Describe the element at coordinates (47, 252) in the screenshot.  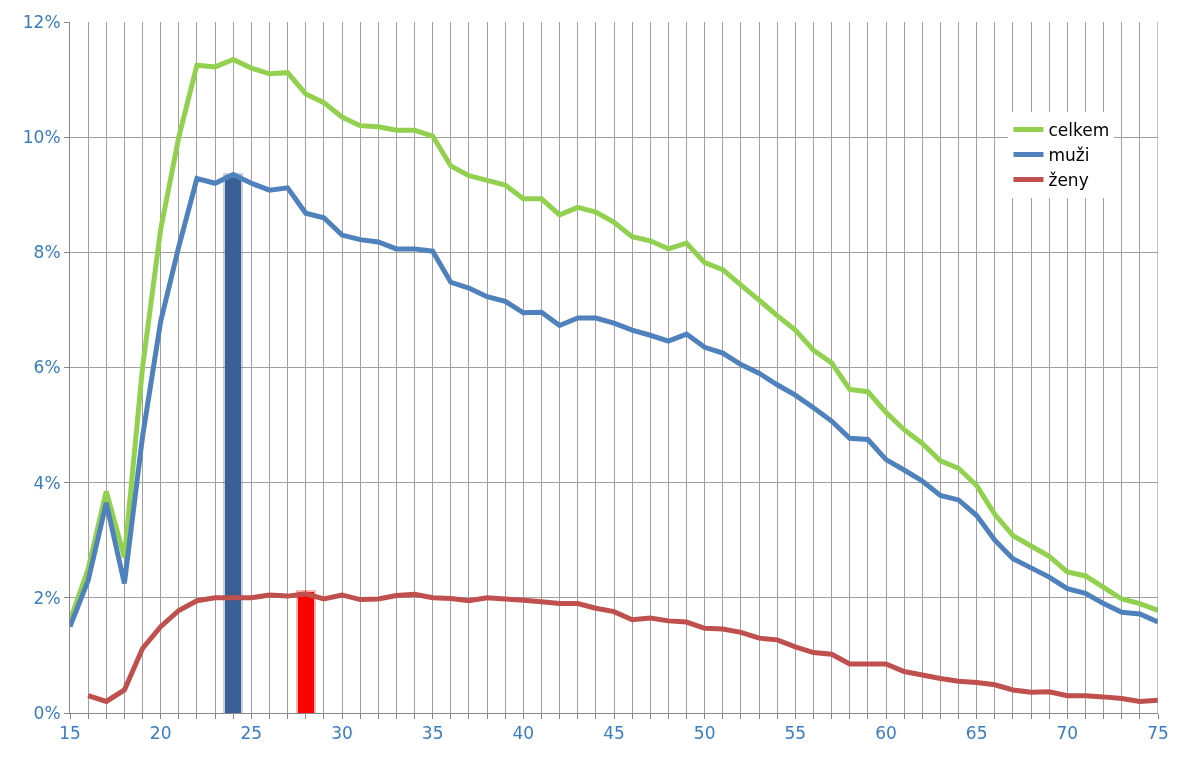
I see `y-tick-label: 8%` at that location.